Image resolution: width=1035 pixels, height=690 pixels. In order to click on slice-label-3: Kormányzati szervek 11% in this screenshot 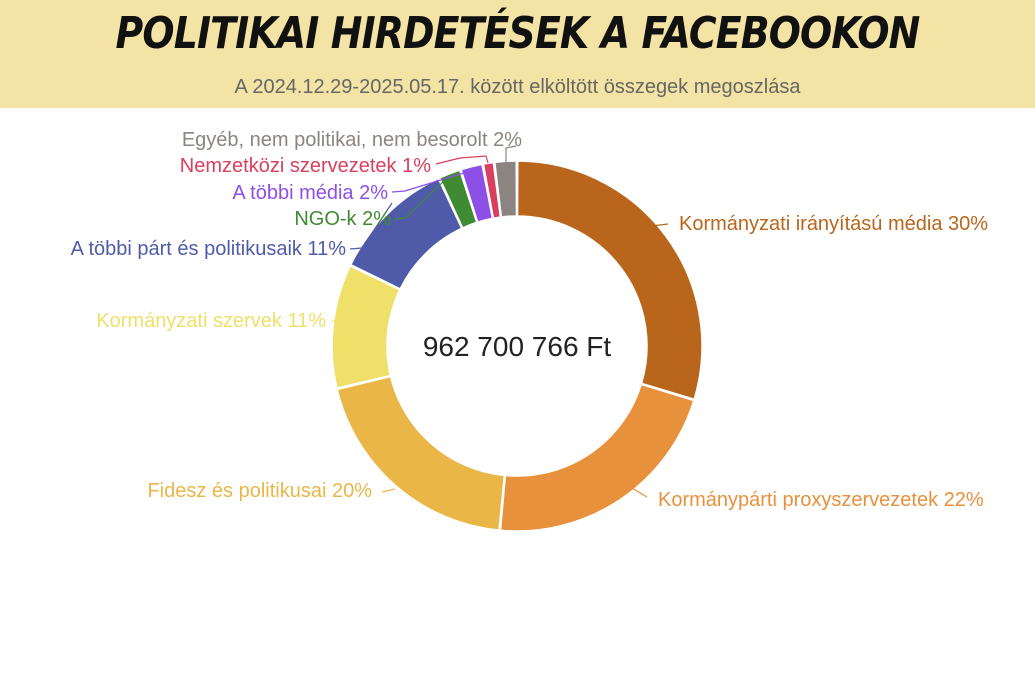, I will do `click(211, 321)`.